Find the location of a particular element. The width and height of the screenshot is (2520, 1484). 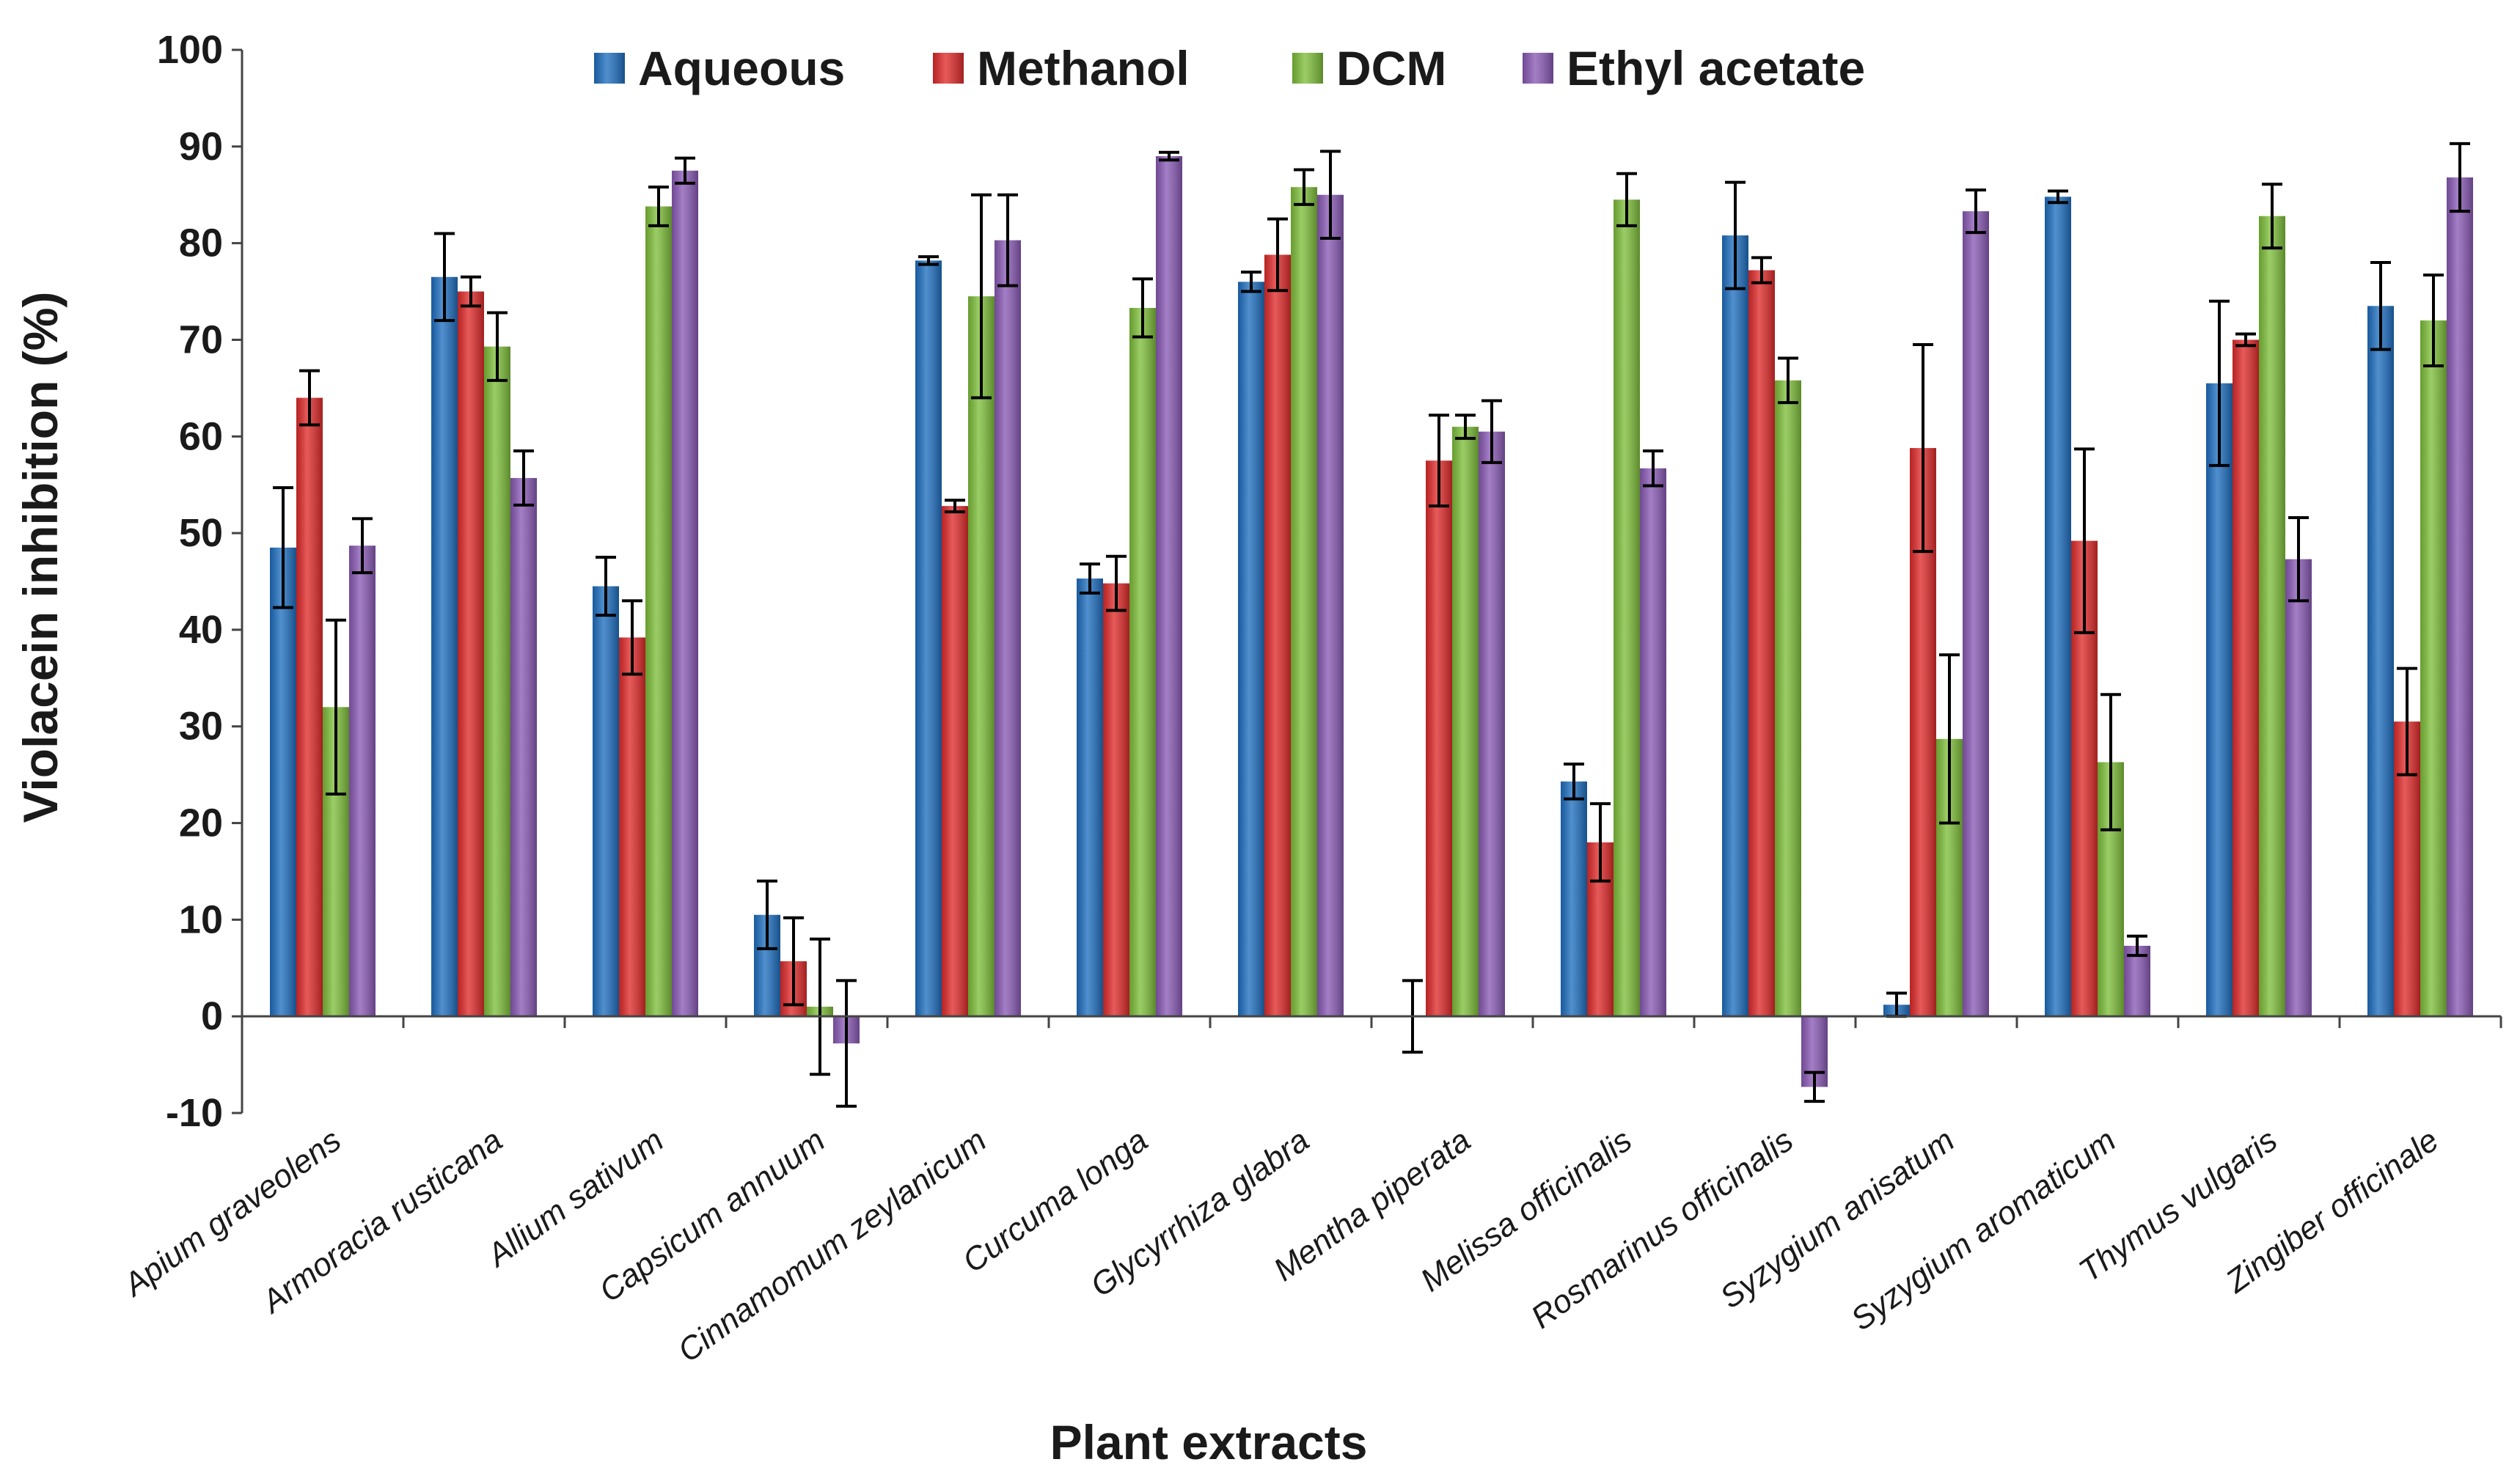

legend-label: Methanol is located at coordinates (1083, 68).